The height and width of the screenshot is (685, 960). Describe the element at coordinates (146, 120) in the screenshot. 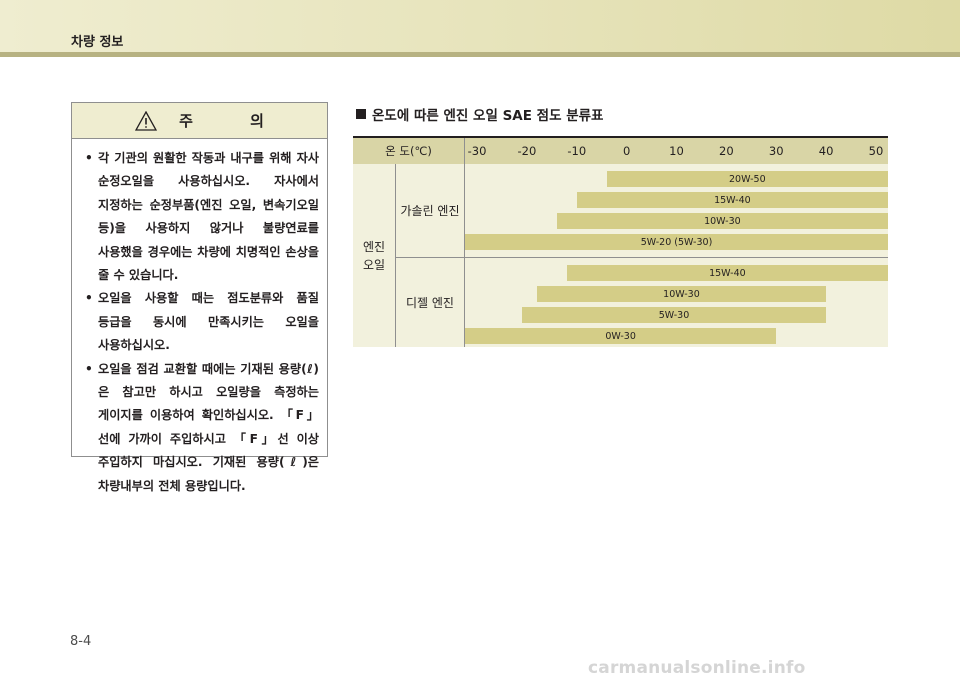

I see `warning-triangle-icon` at that location.